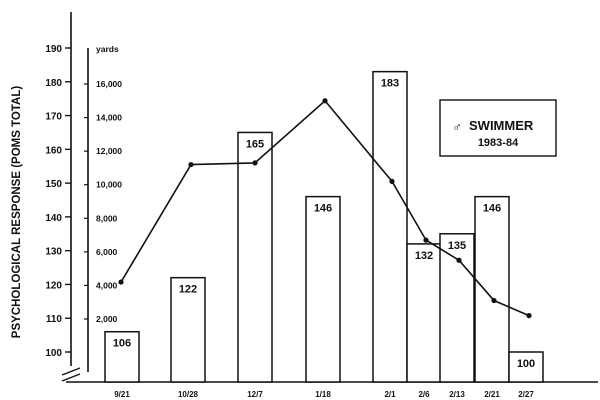 This screenshot has width=600, height=400. I want to click on y-tick-label: 130, so click(53, 252).